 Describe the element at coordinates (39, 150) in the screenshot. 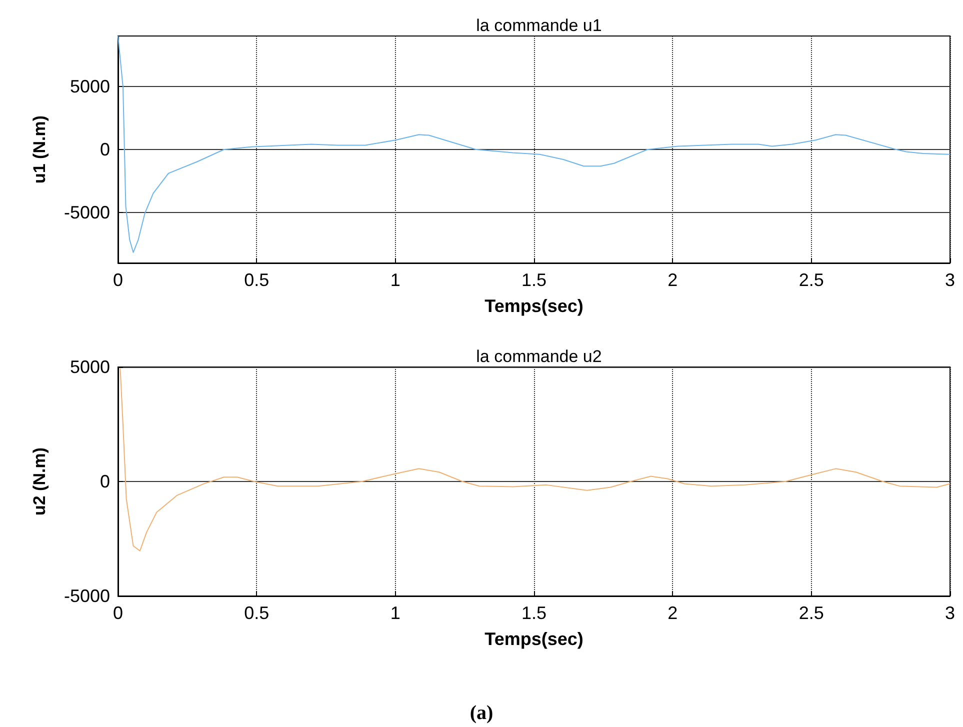

I see `y-axis-title: u1 (N.m)` at that location.